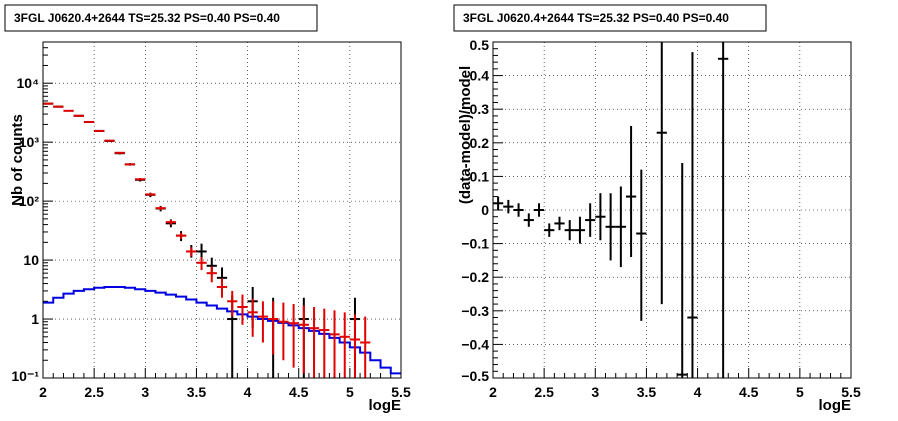  What do you see at coordinates (475, 277) in the screenshot?
I see `right-y-tick-label: −0.2` at bounding box center [475, 277].